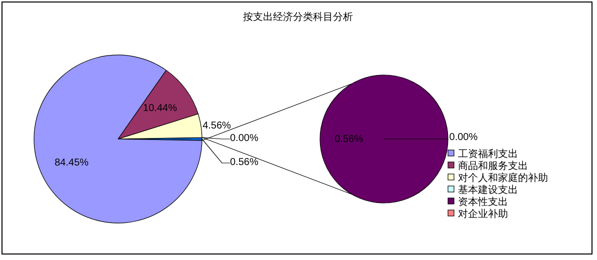 The height and width of the screenshot is (260, 597). I want to click on data-label: 4.56%, so click(217, 126).